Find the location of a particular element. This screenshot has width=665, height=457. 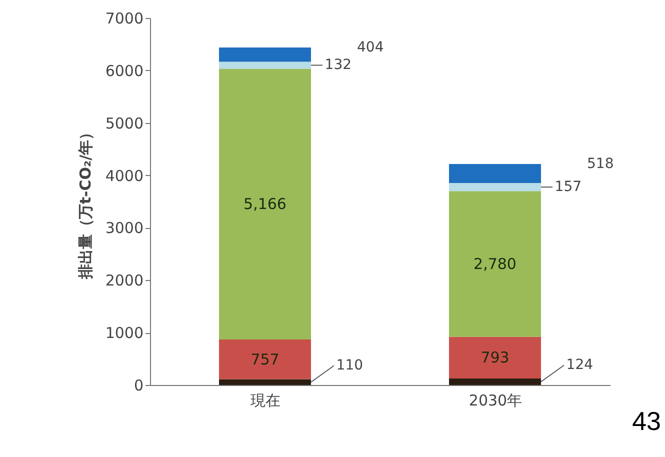

data-label: 2,780 is located at coordinates (495, 264).